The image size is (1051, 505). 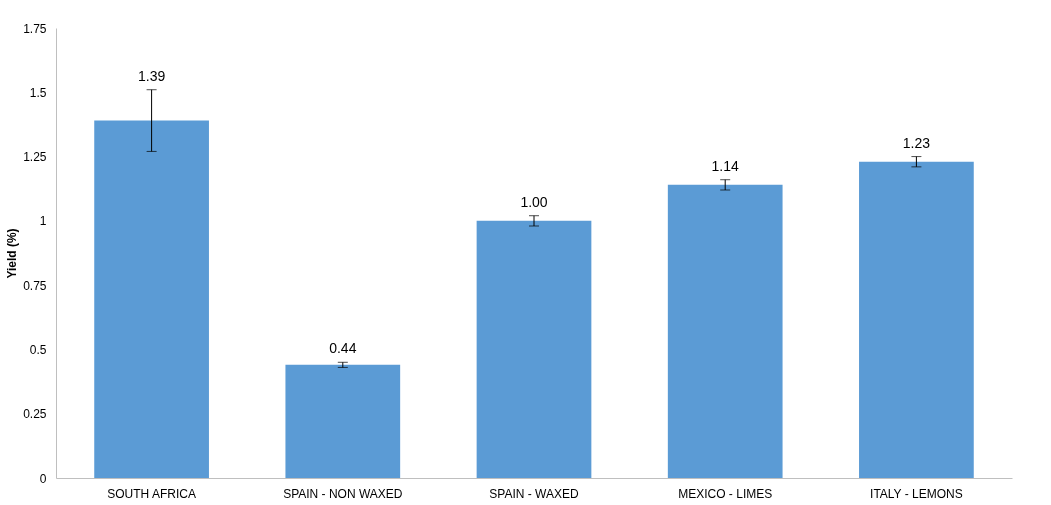 What do you see at coordinates (43, 478) in the screenshot?
I see `y-tick-label: 0` at bounding box center [43, 478].